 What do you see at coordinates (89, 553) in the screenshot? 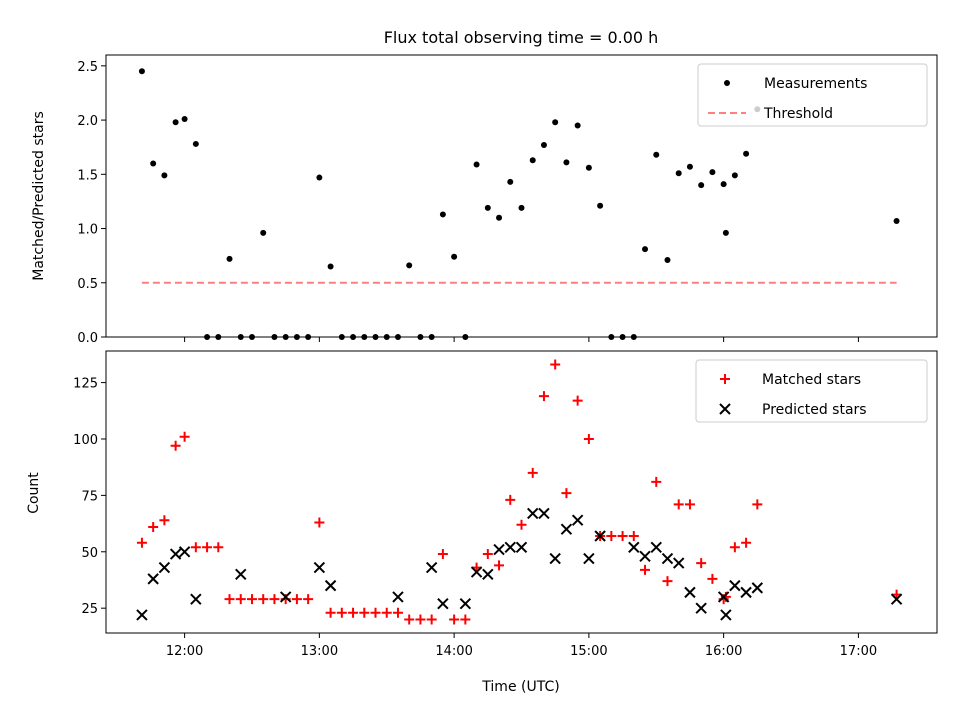
I see `bottom-y-tick-label: 50` at bounding box center [89, 553].